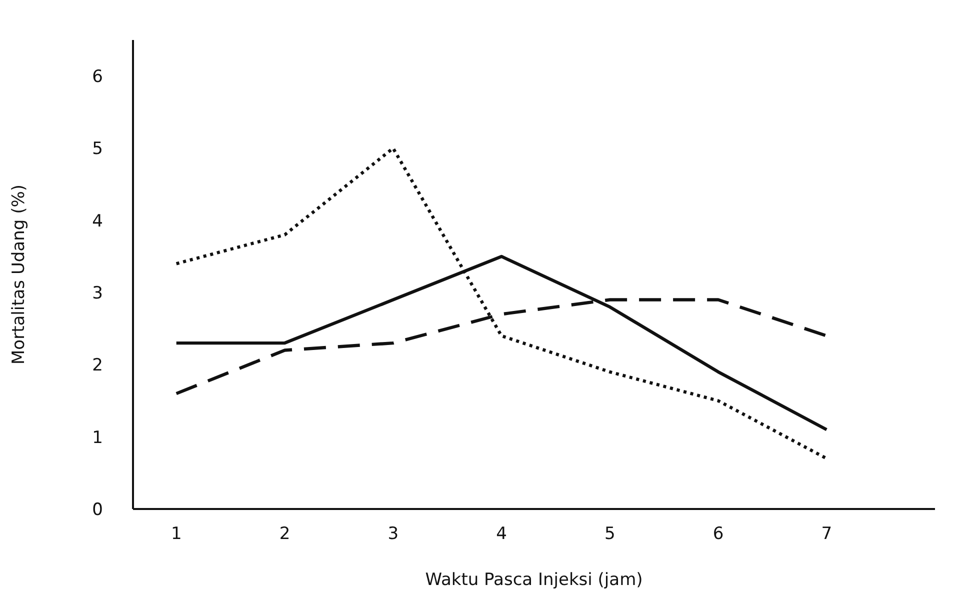 This screenshot has height=592, width=956. What do you see at coordinates (718, 534) in the screenshot?
I see `x-tick-label: 6` at bounding box center [718, 534].